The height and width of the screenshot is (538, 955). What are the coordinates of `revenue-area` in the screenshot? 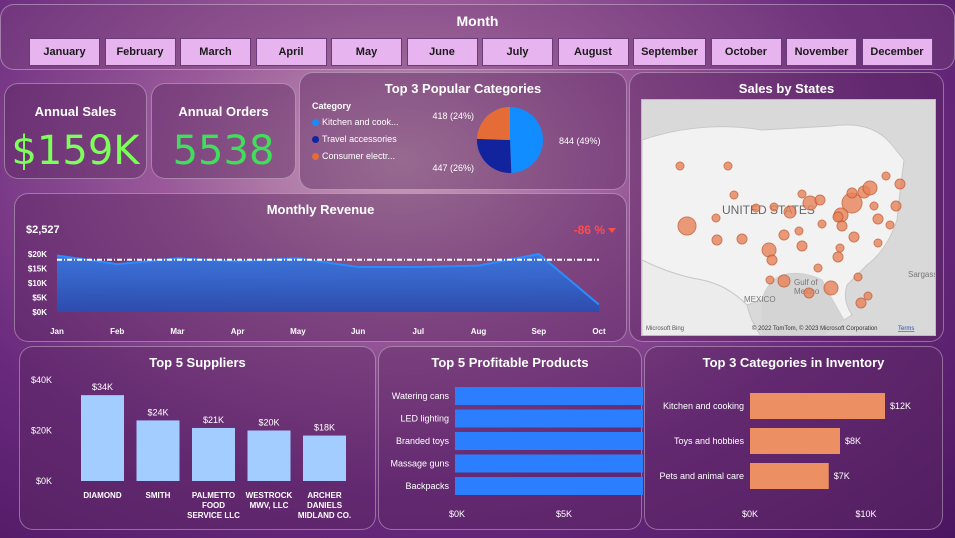 It's located at (328, 283).